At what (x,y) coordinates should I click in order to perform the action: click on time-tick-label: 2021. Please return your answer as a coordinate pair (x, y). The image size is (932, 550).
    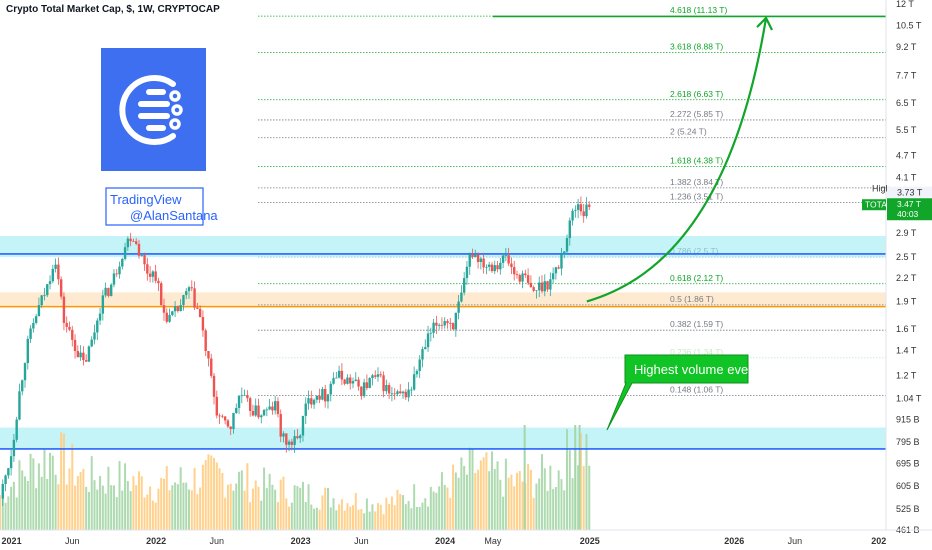
    Looking at the image, I should click on (12, 541).